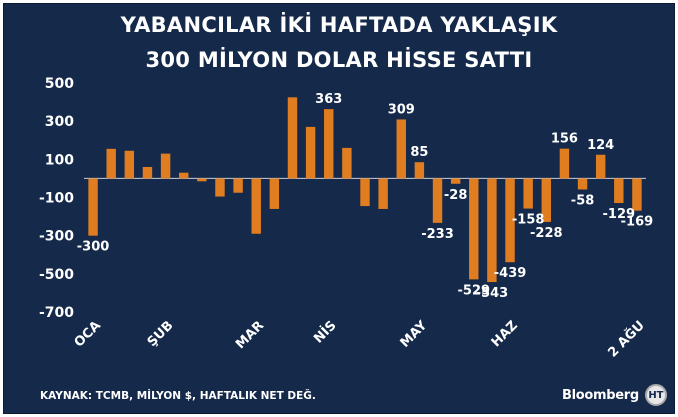  I want to click on brand-logo: Bloomberg HT, so click(614, 395).